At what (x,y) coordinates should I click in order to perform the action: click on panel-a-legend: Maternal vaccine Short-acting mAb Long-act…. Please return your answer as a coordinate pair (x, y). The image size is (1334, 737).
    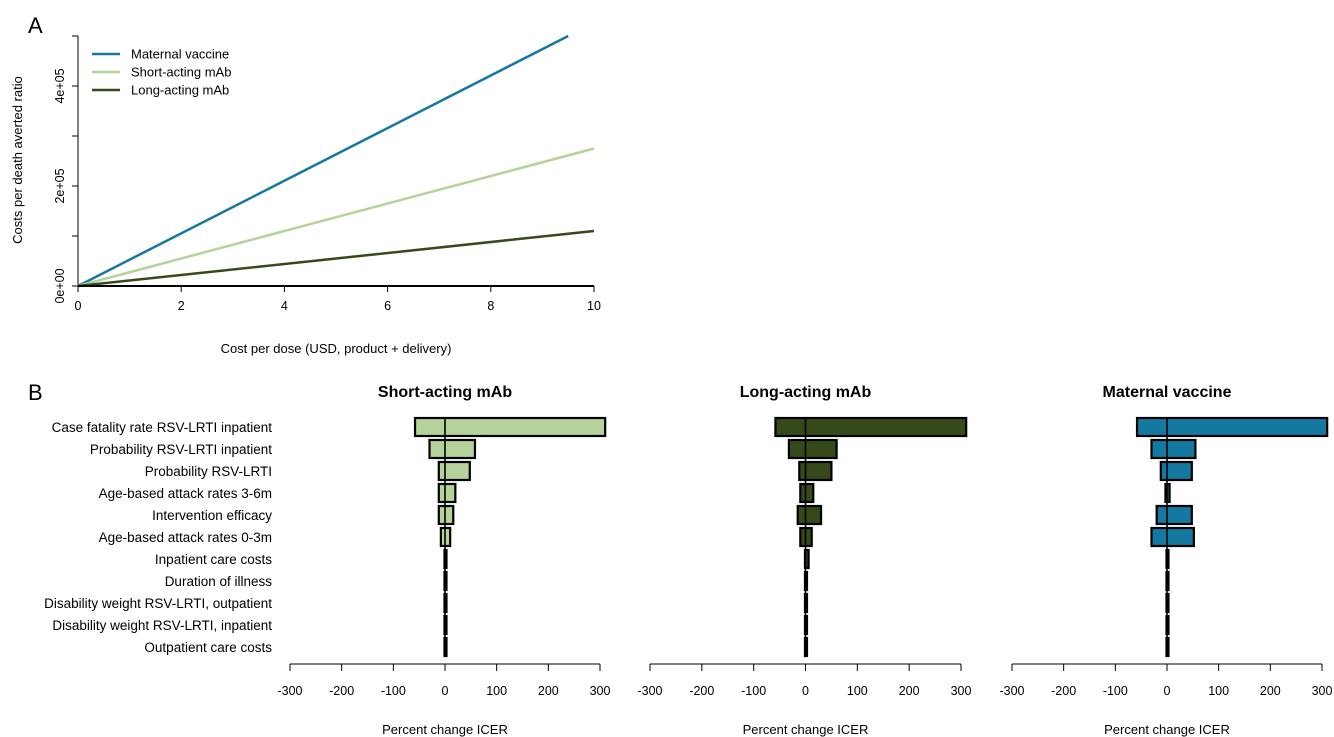
    Looking at the image, I should click on (161, 72).